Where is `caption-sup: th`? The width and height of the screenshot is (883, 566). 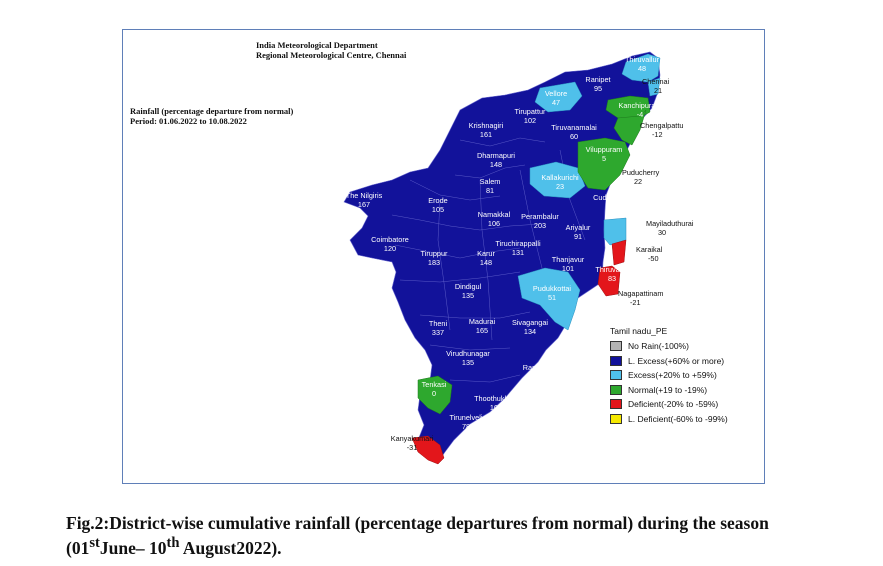
caption-sup: th is located at coordinates (173, 543).